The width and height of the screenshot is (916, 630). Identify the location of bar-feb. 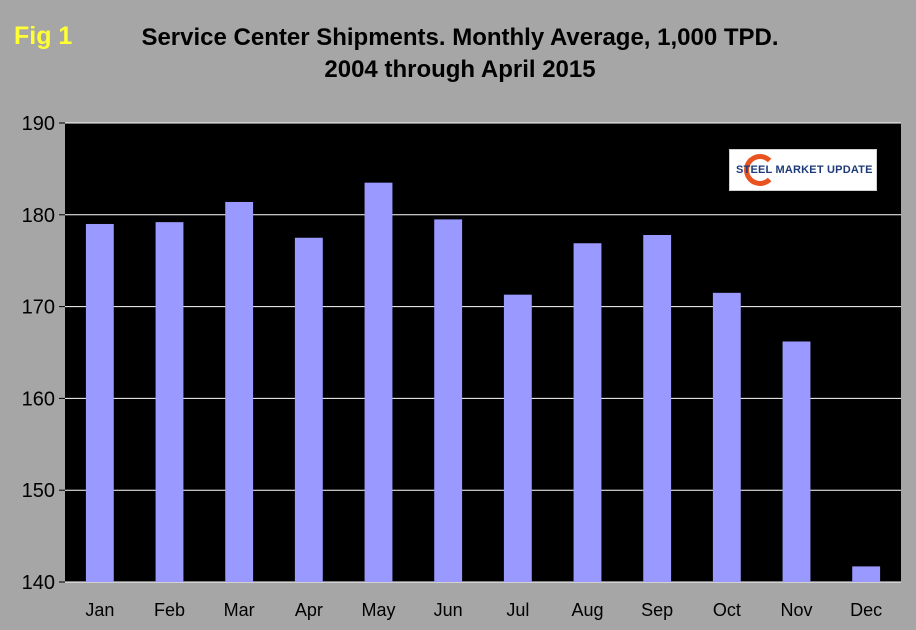
(169, 402).